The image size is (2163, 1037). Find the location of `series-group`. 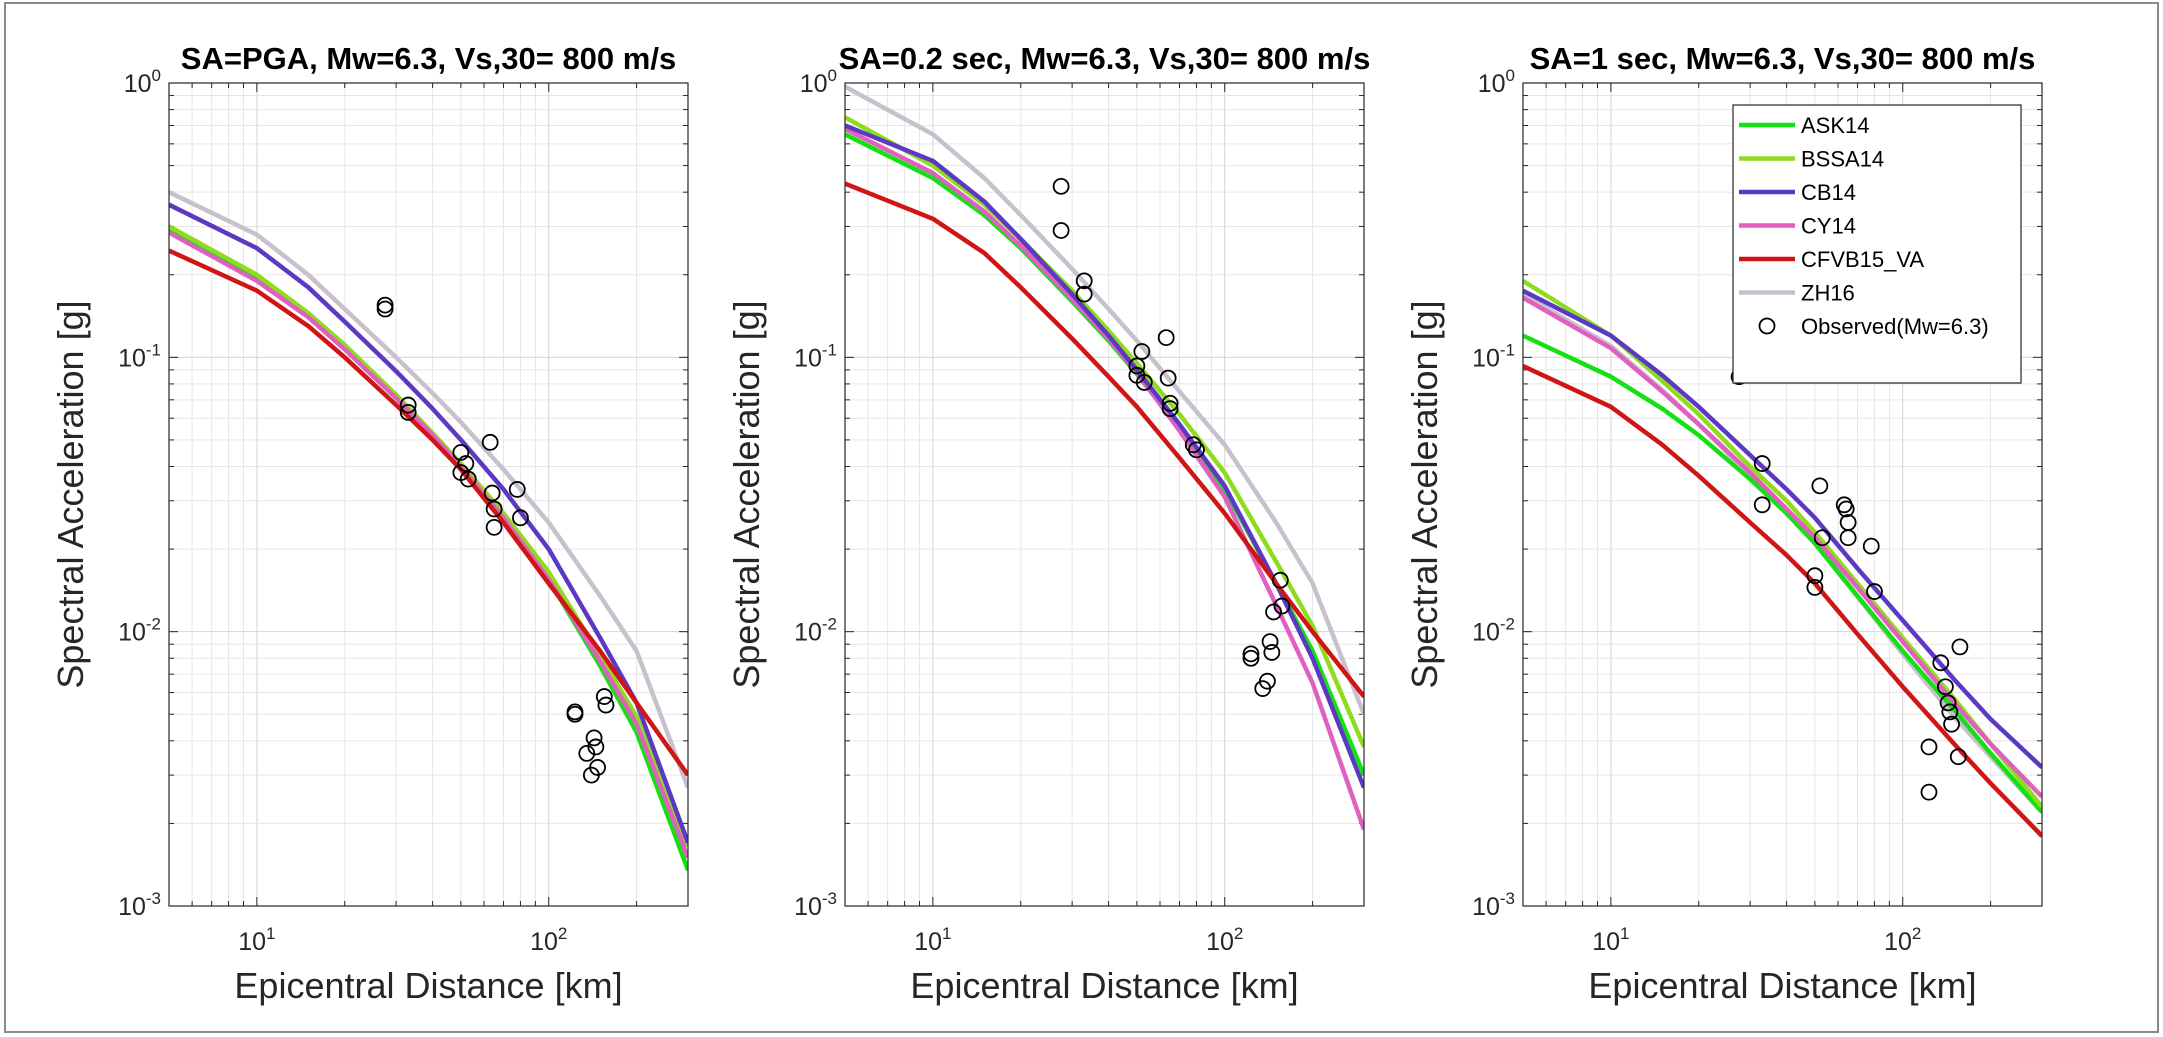

series-group is located at coordinates (1782, 558).